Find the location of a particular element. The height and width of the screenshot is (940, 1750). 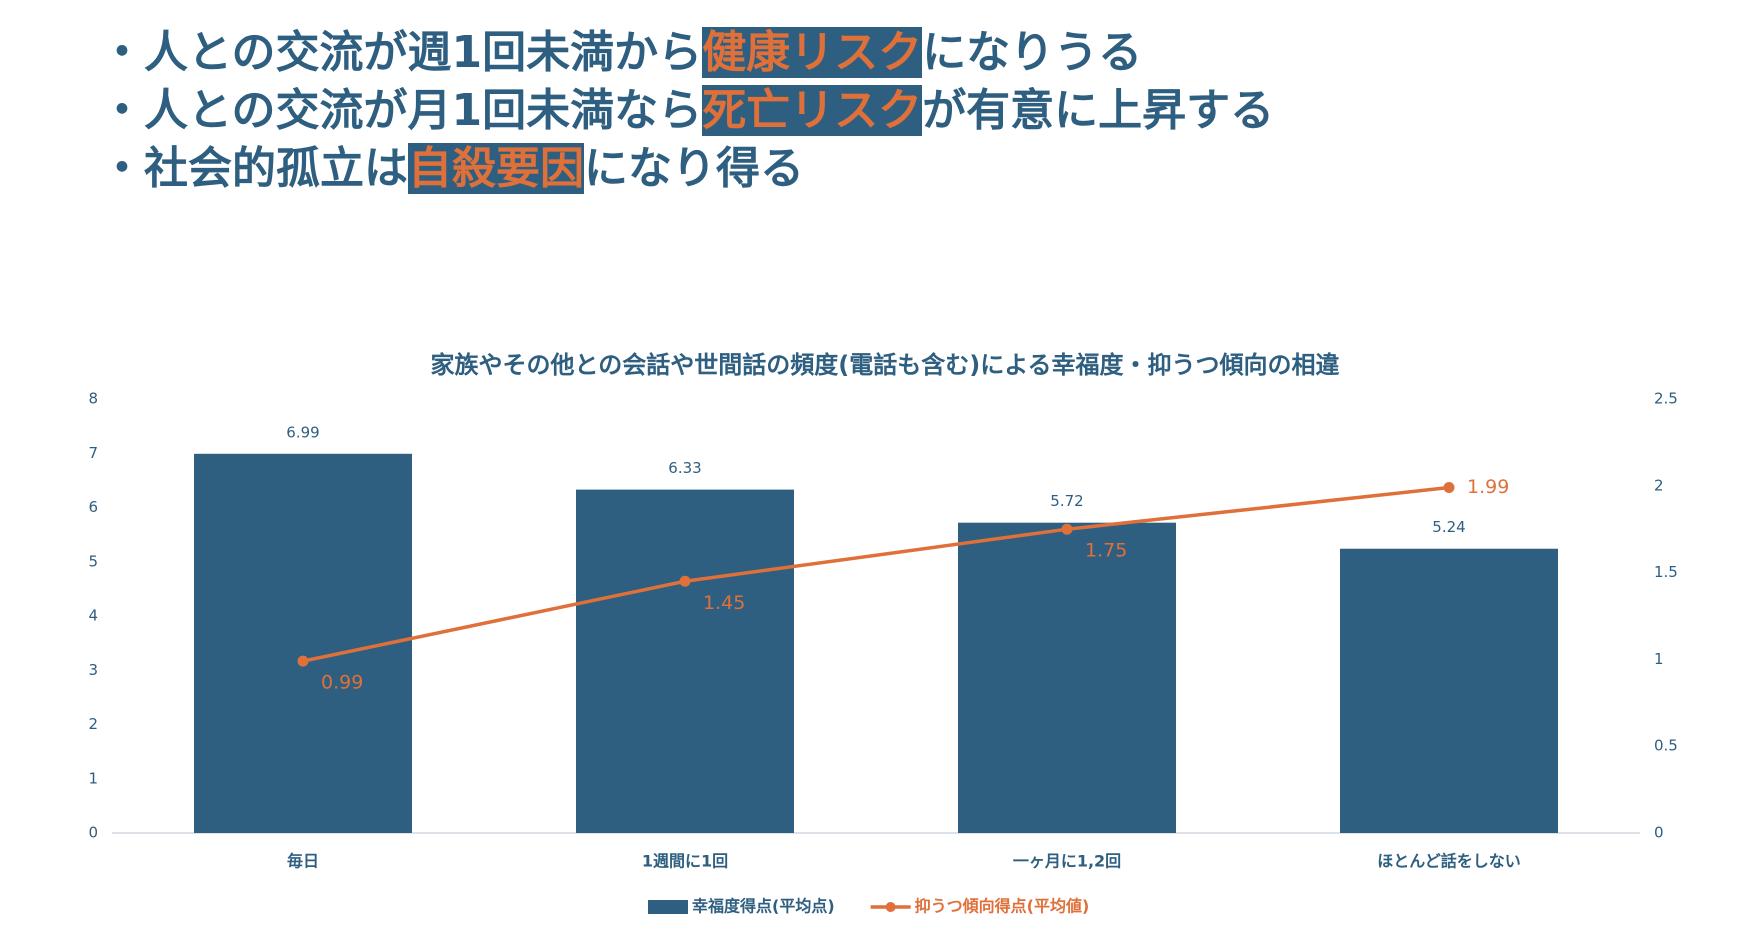

line-value-label: 1.99 is located at coordinates (1488, 487).